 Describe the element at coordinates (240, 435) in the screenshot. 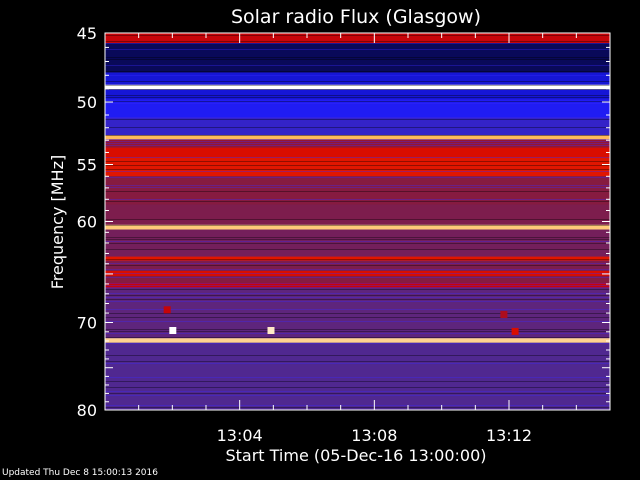

I see `x-tick-label: 13:04` at that location.